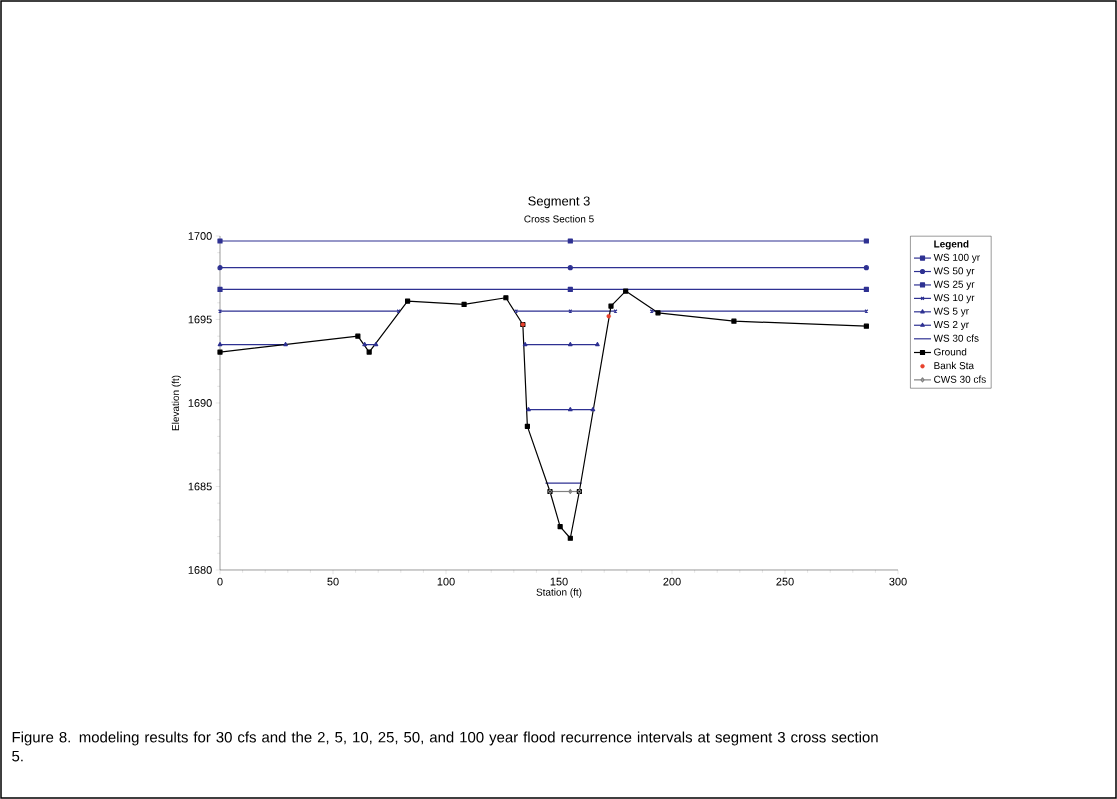 The height and width of the screenshot is (799, 1117). What do you see at coordinates (200, 403) in the screenshot?
I see `y-tick-label: 1690` at bounding box center [200, 403].